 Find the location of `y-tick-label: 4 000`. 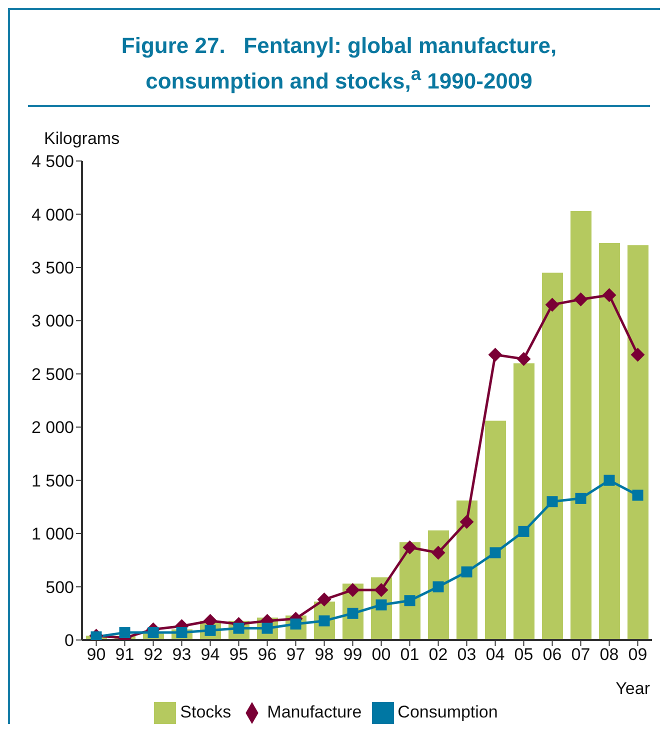

y-tick-label: 4 000 is located at coordinates (52, 215).